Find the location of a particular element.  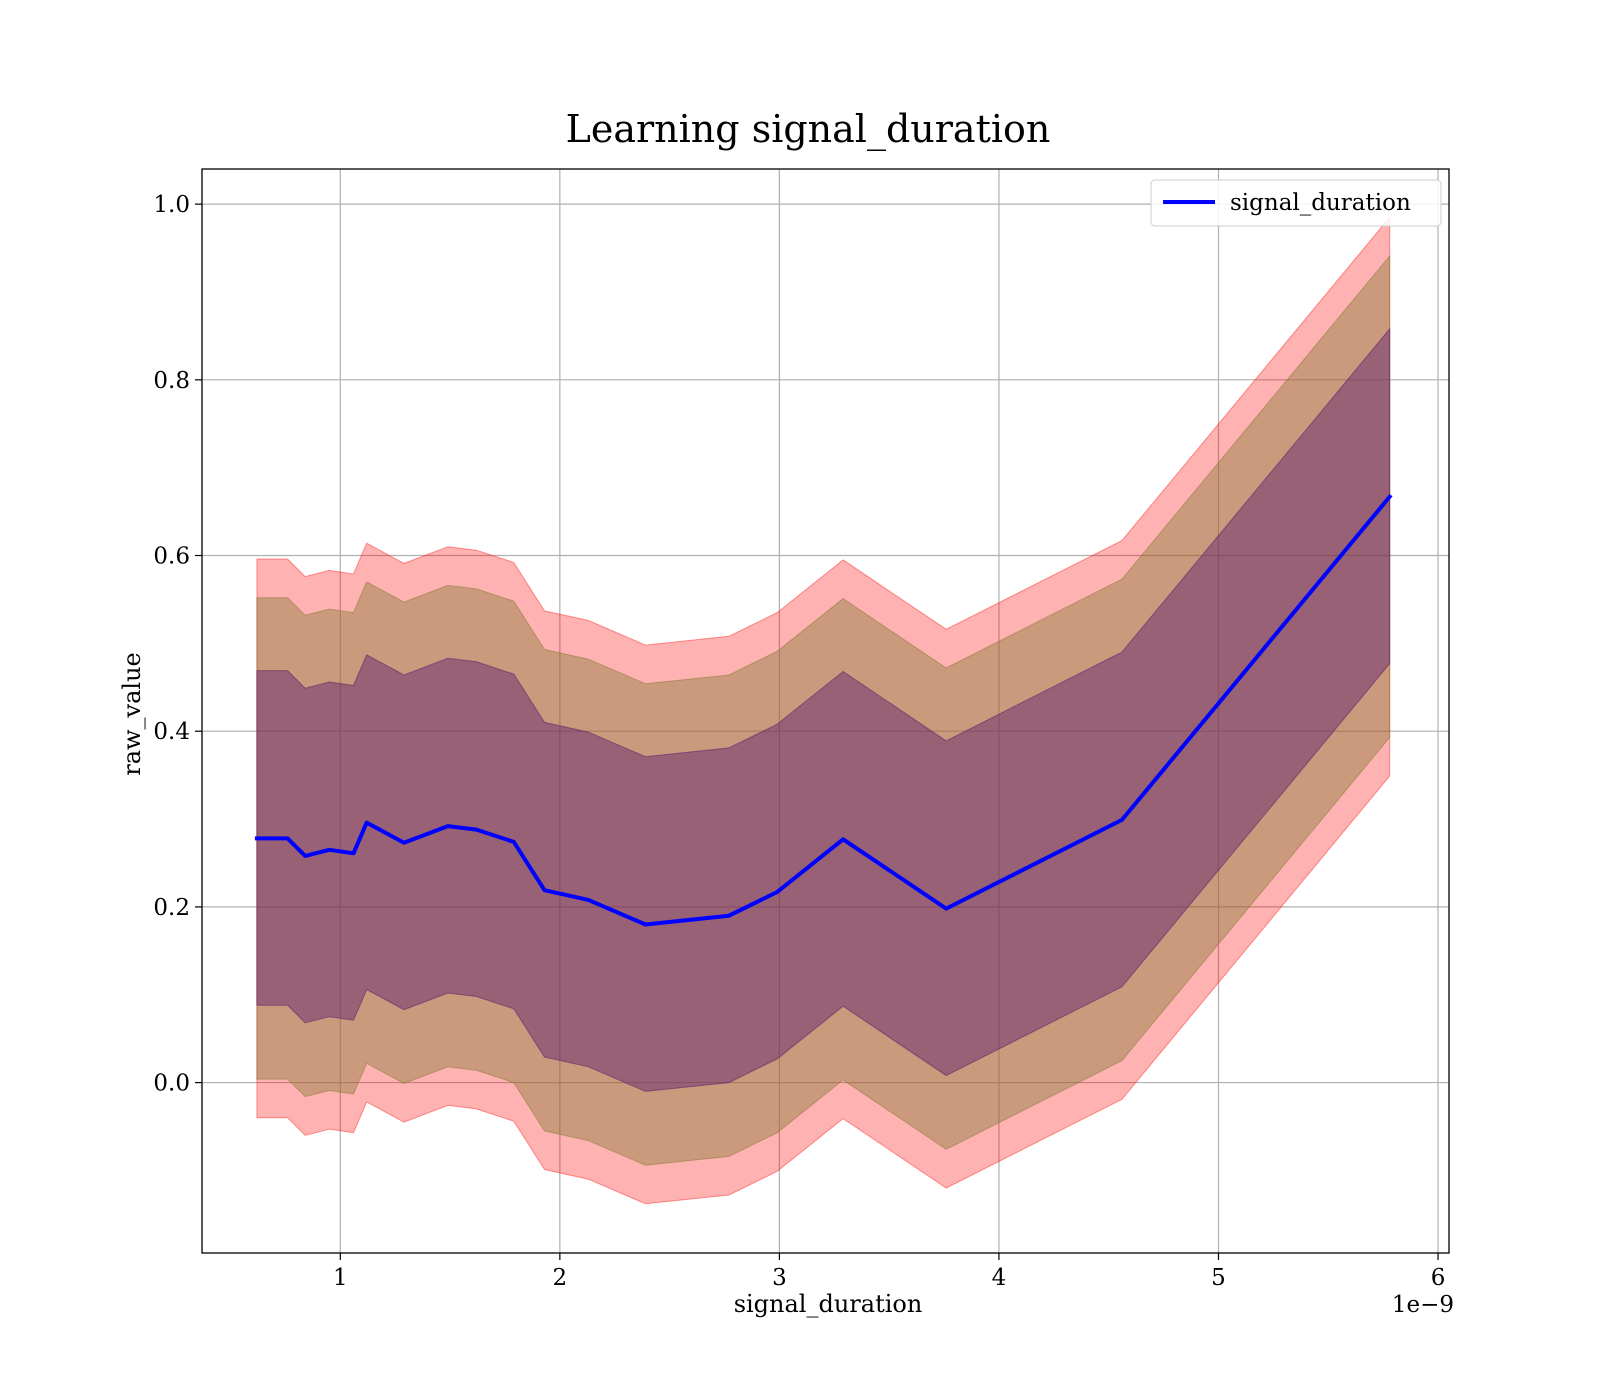

y-tick-label: 0.4 is located at coordinates (171, 732).